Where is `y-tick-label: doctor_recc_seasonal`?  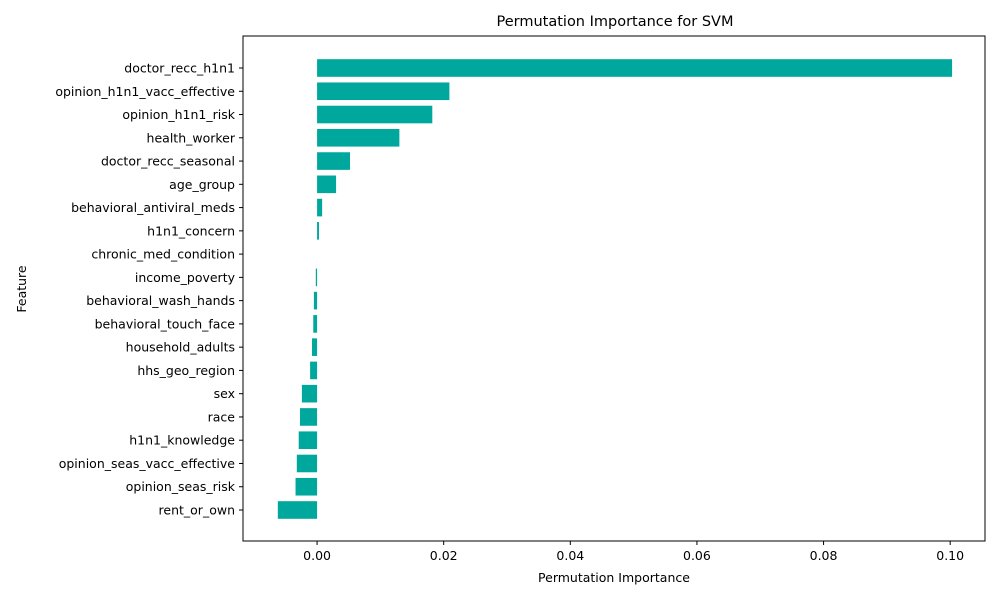
y-tick-label: doctor_recc_seasonal is located at coordinates (168, 161).